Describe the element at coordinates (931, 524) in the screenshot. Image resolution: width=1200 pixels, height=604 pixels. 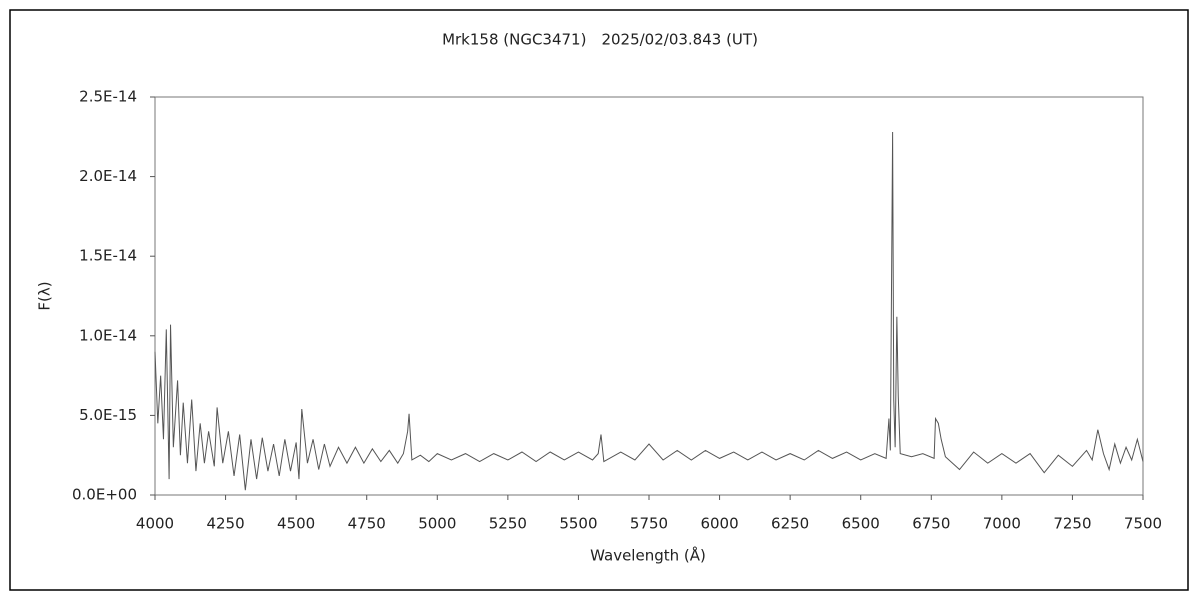
I see `x-tick-label: 6750` at that location.